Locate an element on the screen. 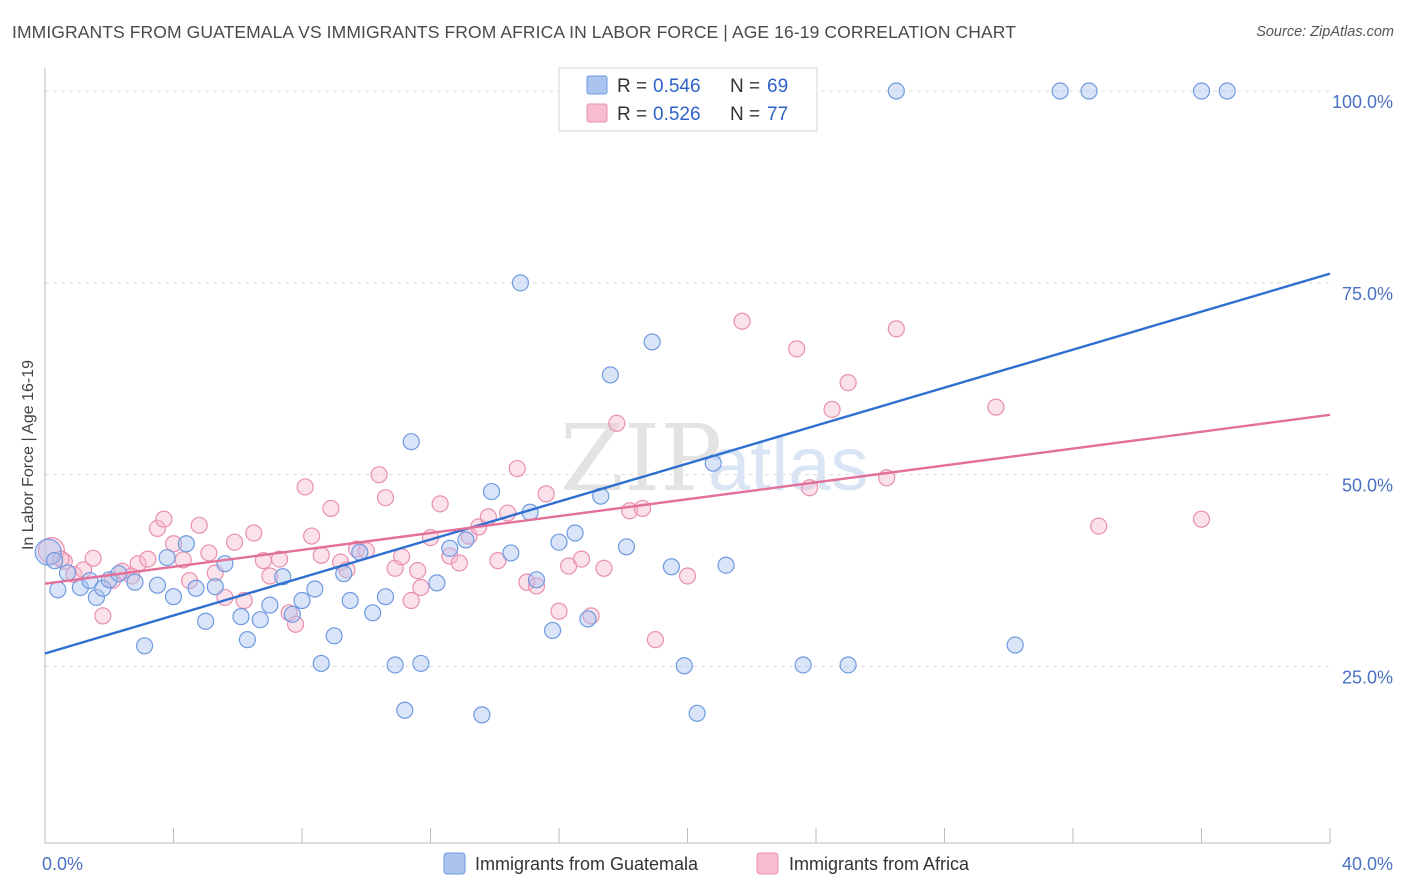  legend-swatch-africa is located at coordinates (597, 113).